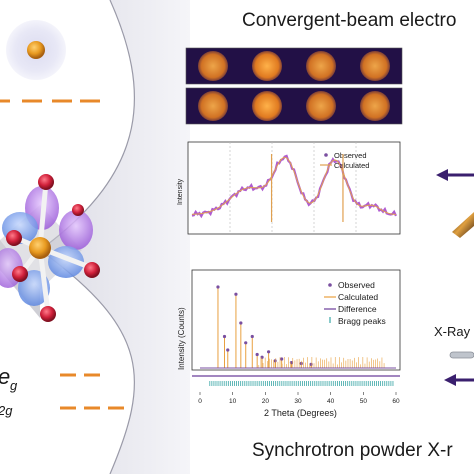  Describe the element at coordinates (87, 361) in the screenshot. I see `funnel-edge-bottom` at that location.